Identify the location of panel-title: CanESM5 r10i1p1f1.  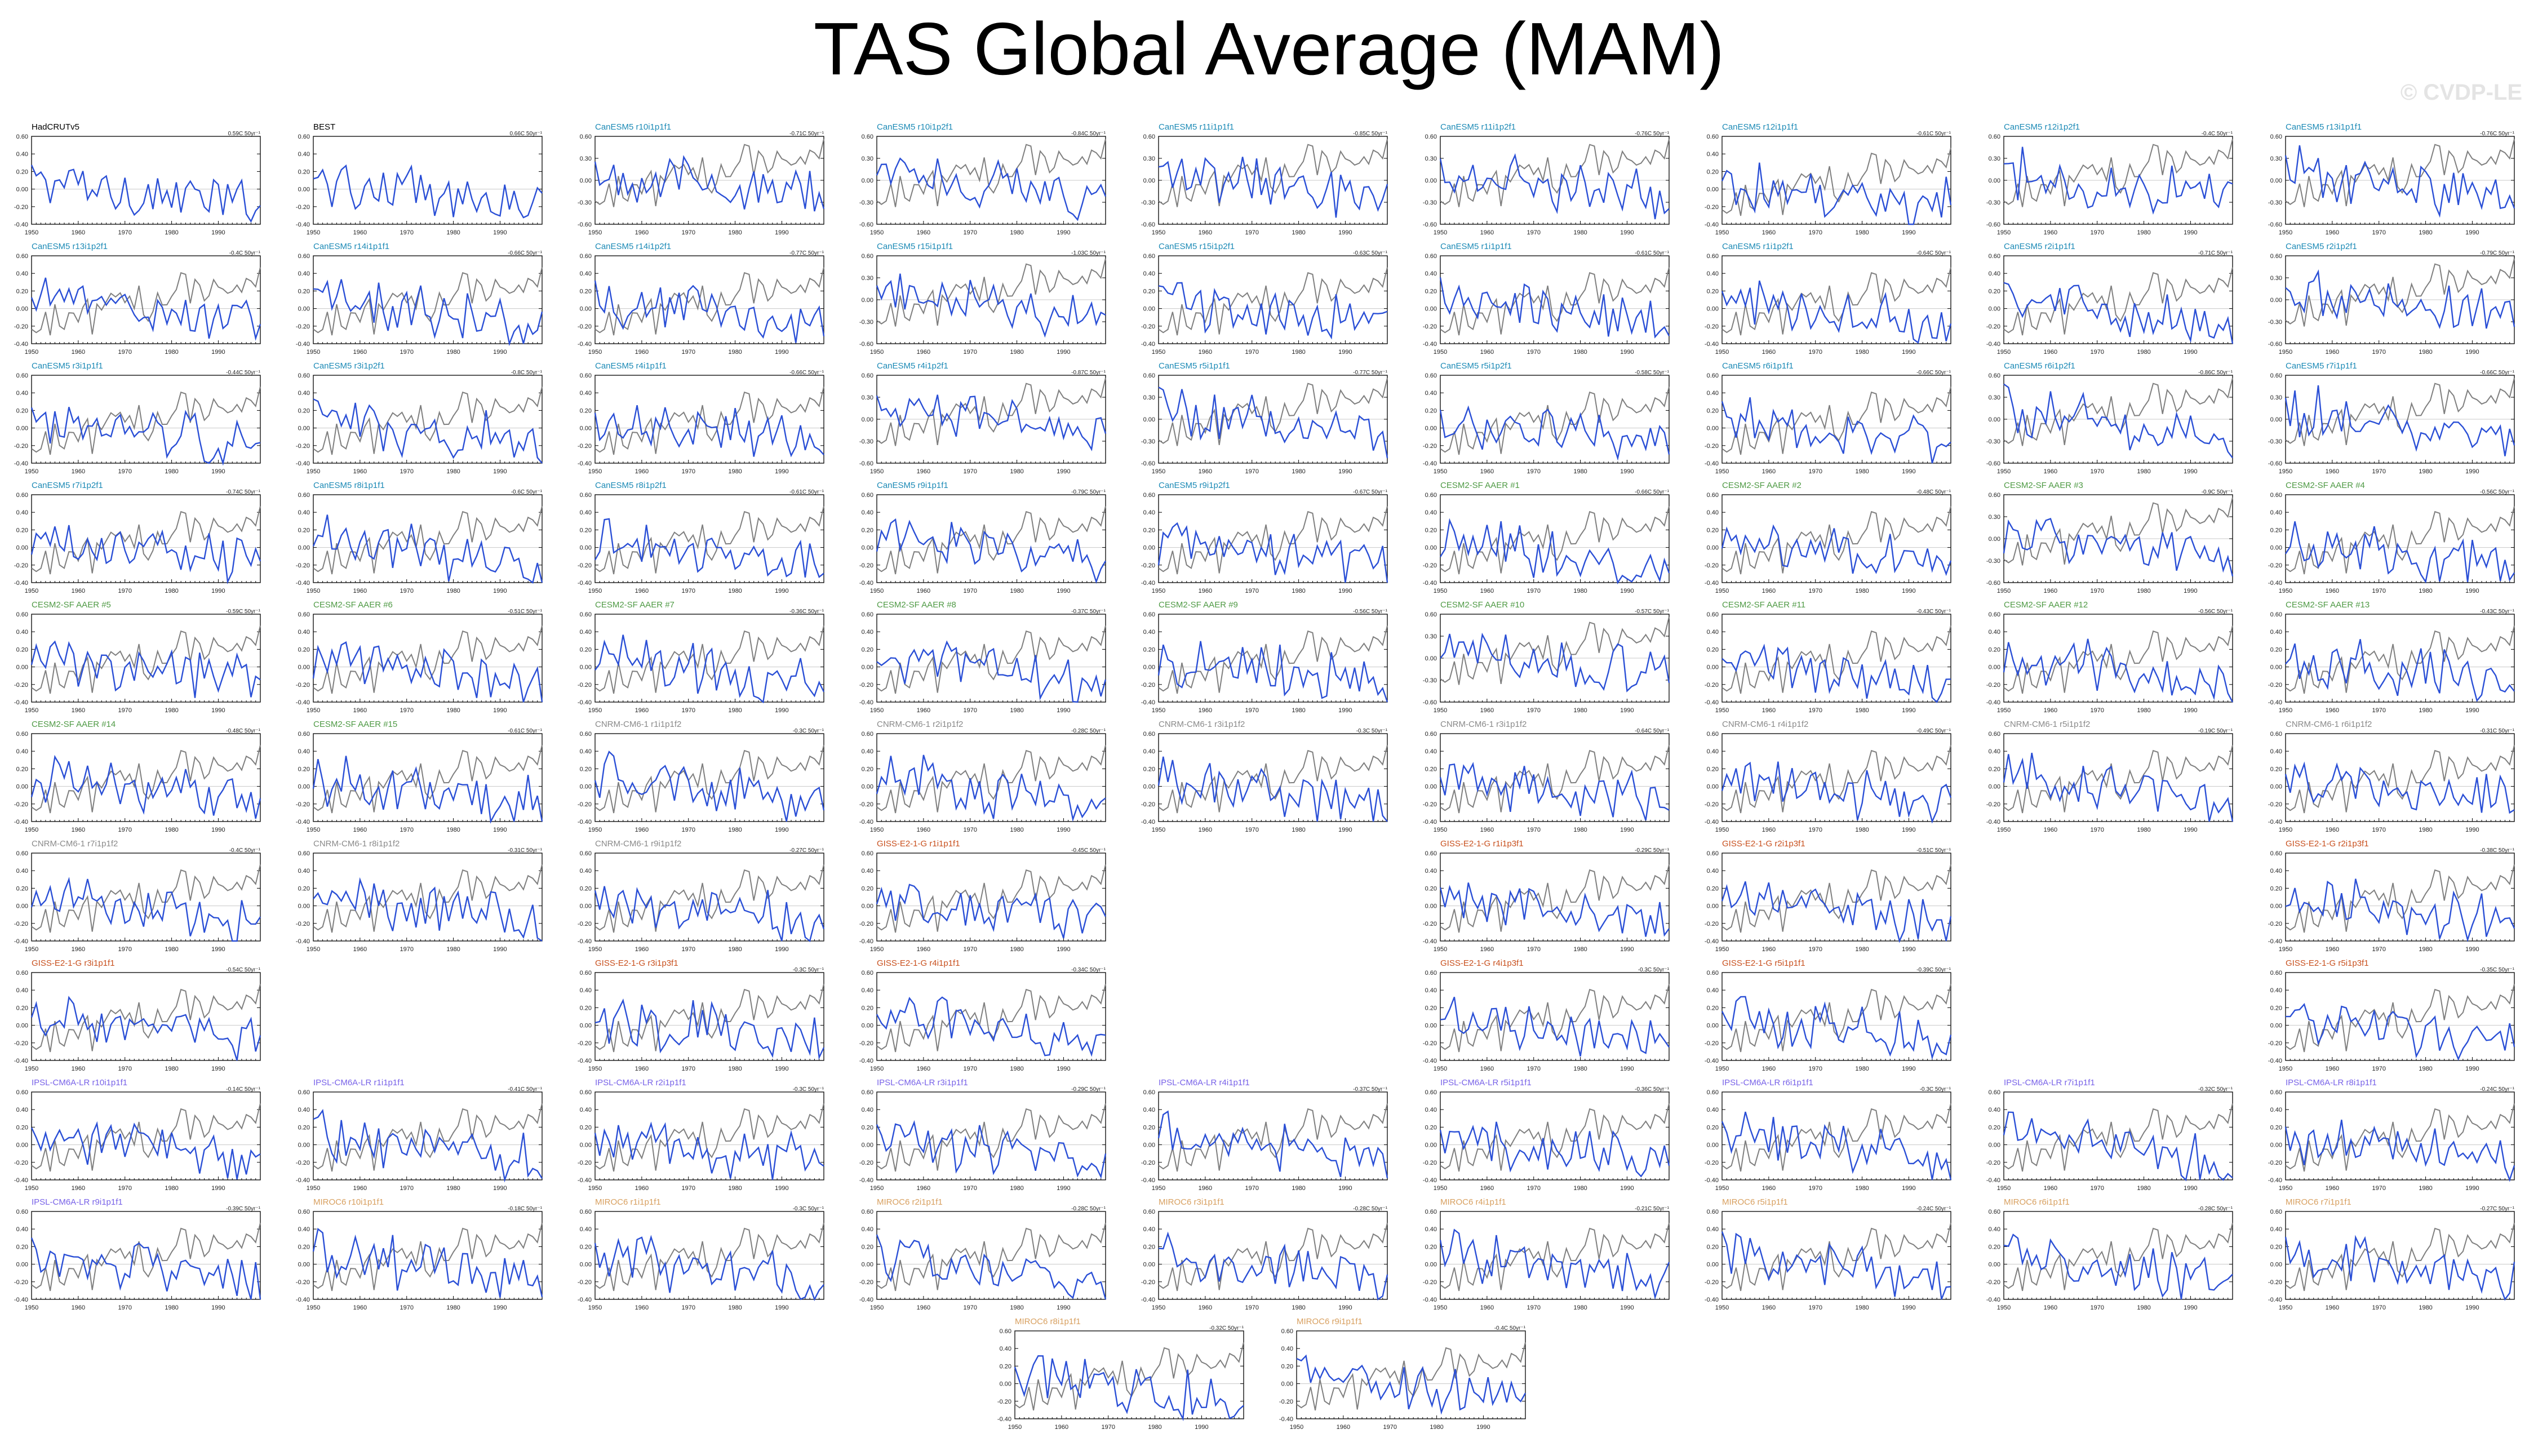
(633, 127).